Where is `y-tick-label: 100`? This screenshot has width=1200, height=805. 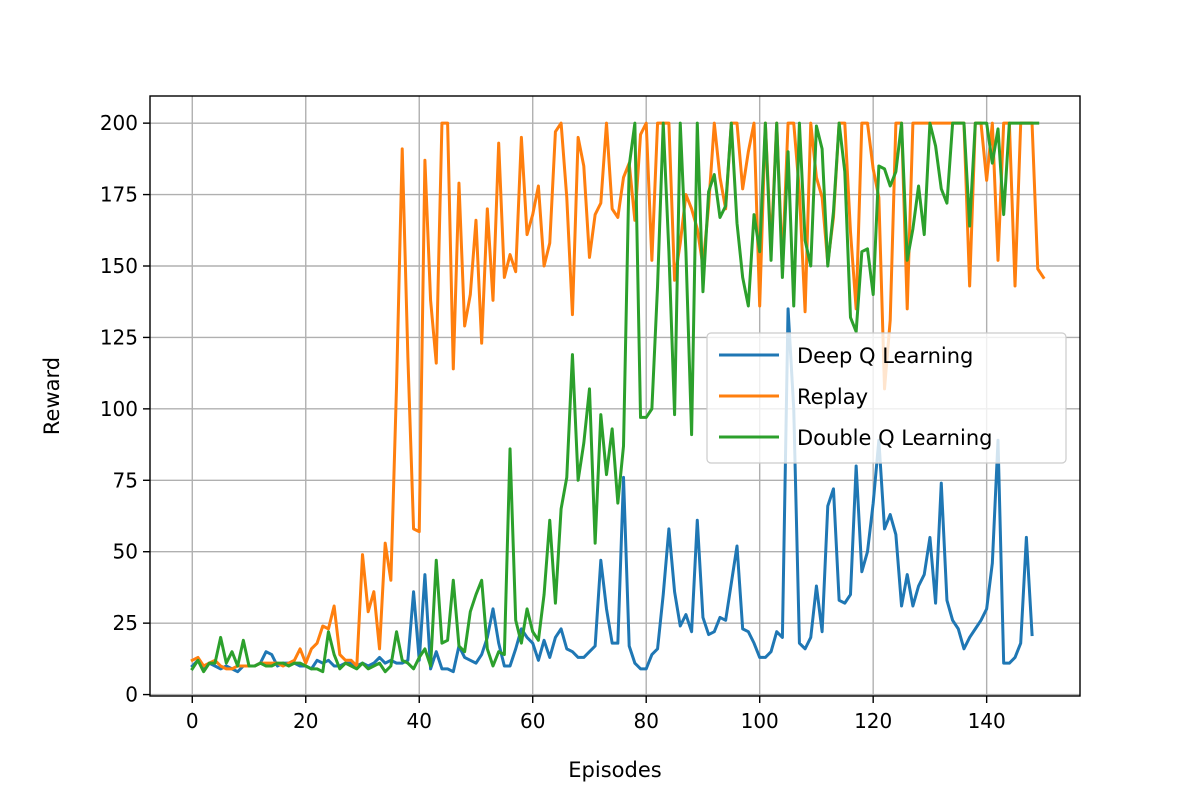
y-tick-label: 100 is located at coordinates (119, 409).